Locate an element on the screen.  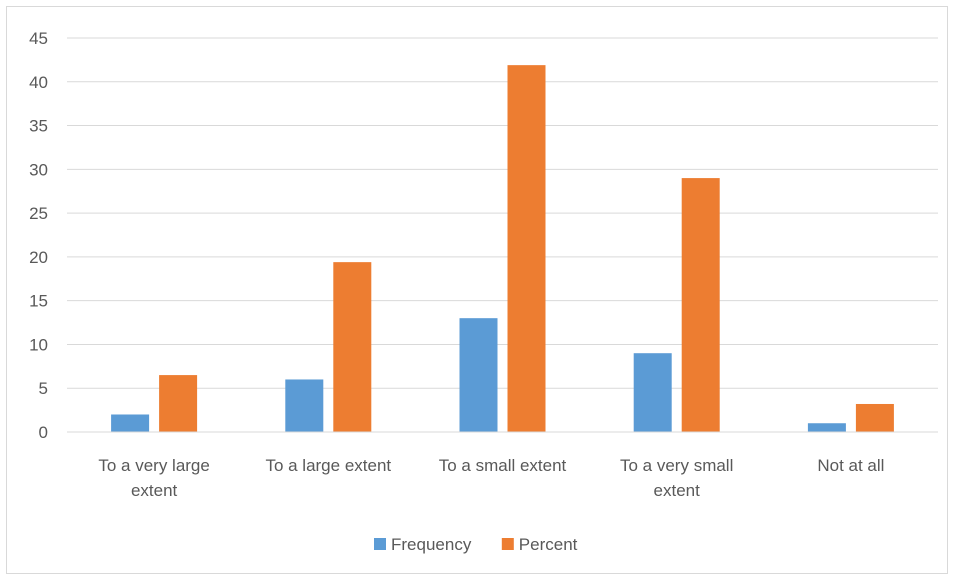
y-tick-label: 25 is located at coordinates (38, 213).